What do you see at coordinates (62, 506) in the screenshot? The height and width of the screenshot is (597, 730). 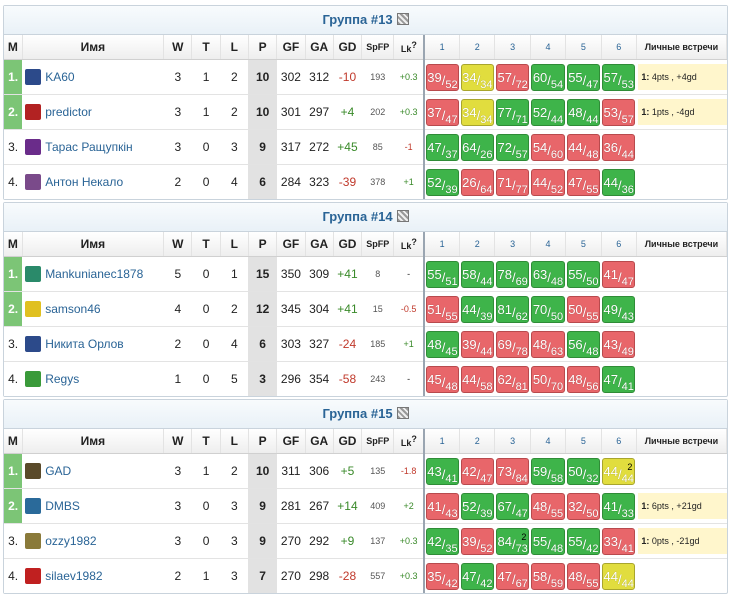 I see `player-name-link: DMBS` at bounding box center [62, 506].